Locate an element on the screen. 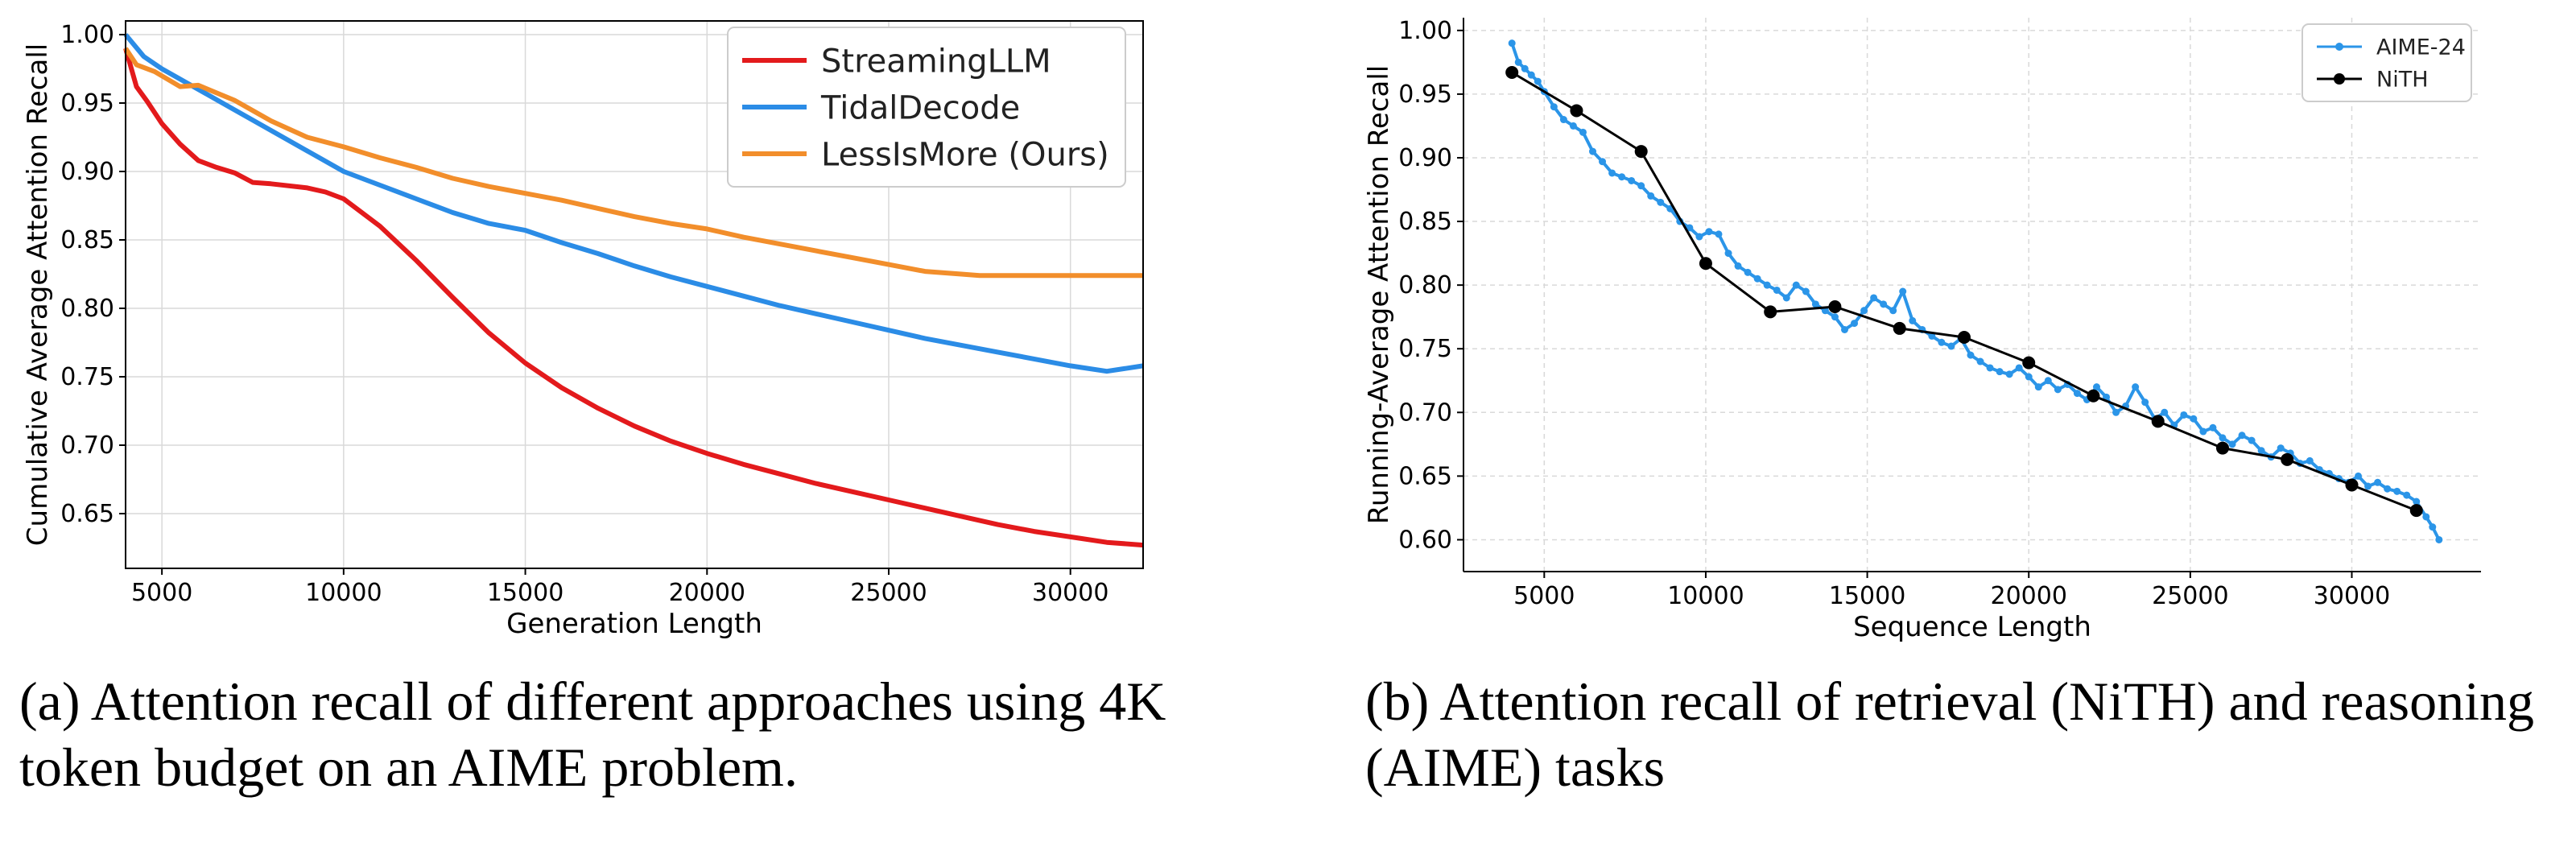  y-axis-title: Running-Average Attention Recall is located at coordinates (1379, 294).